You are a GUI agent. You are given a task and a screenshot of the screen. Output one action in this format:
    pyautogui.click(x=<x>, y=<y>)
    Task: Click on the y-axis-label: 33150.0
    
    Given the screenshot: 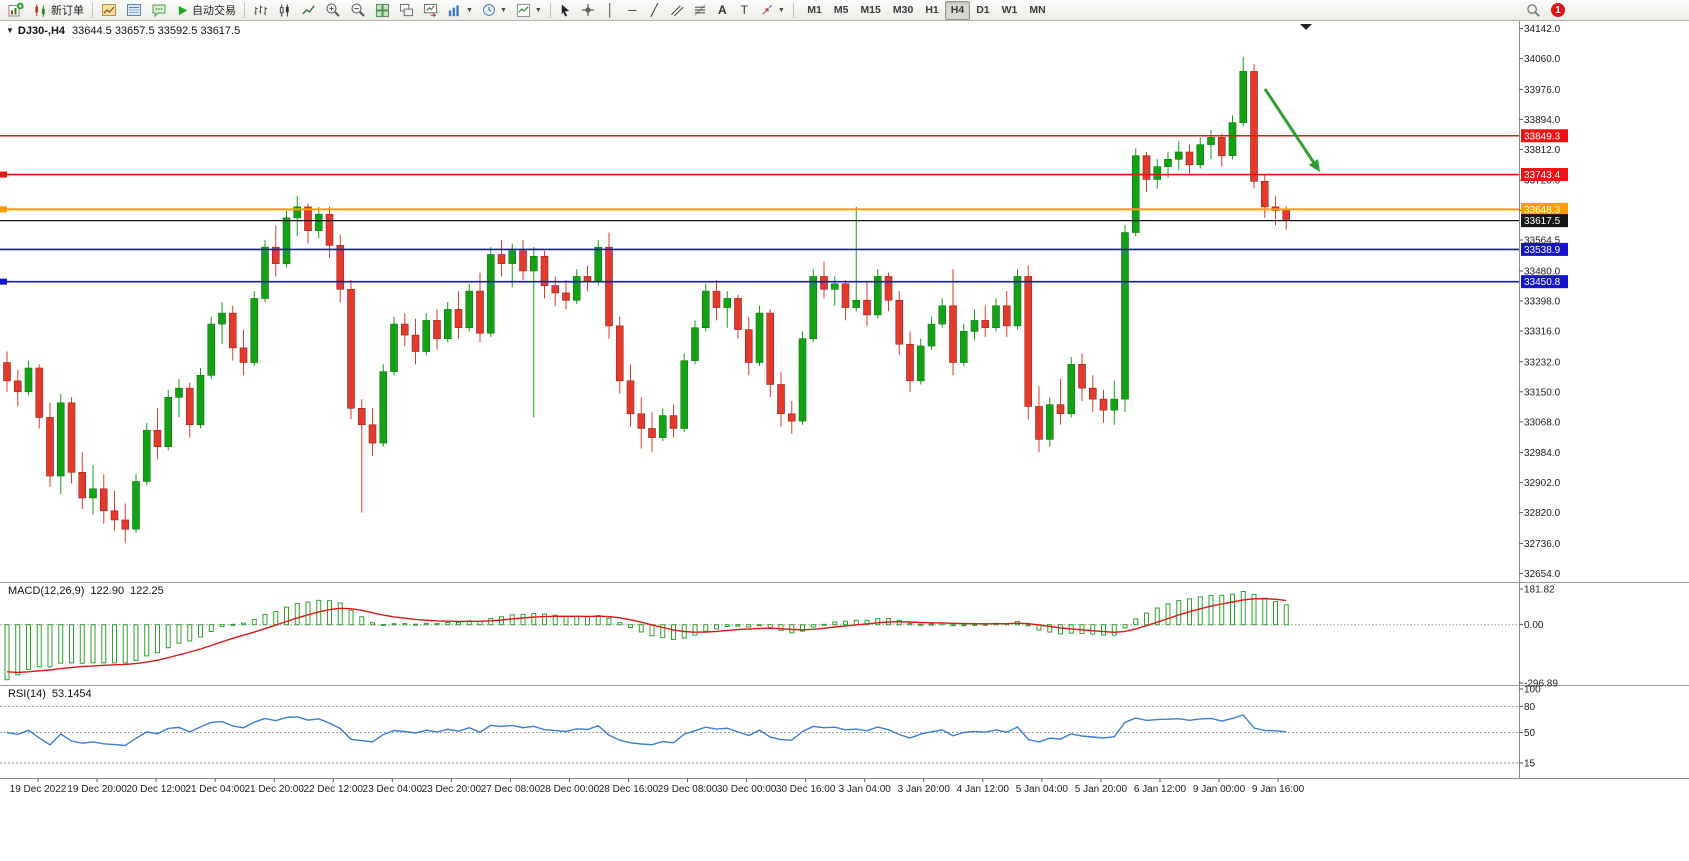 What is the action you would take?
    pyautogui.click(x=1542, y=392)
    